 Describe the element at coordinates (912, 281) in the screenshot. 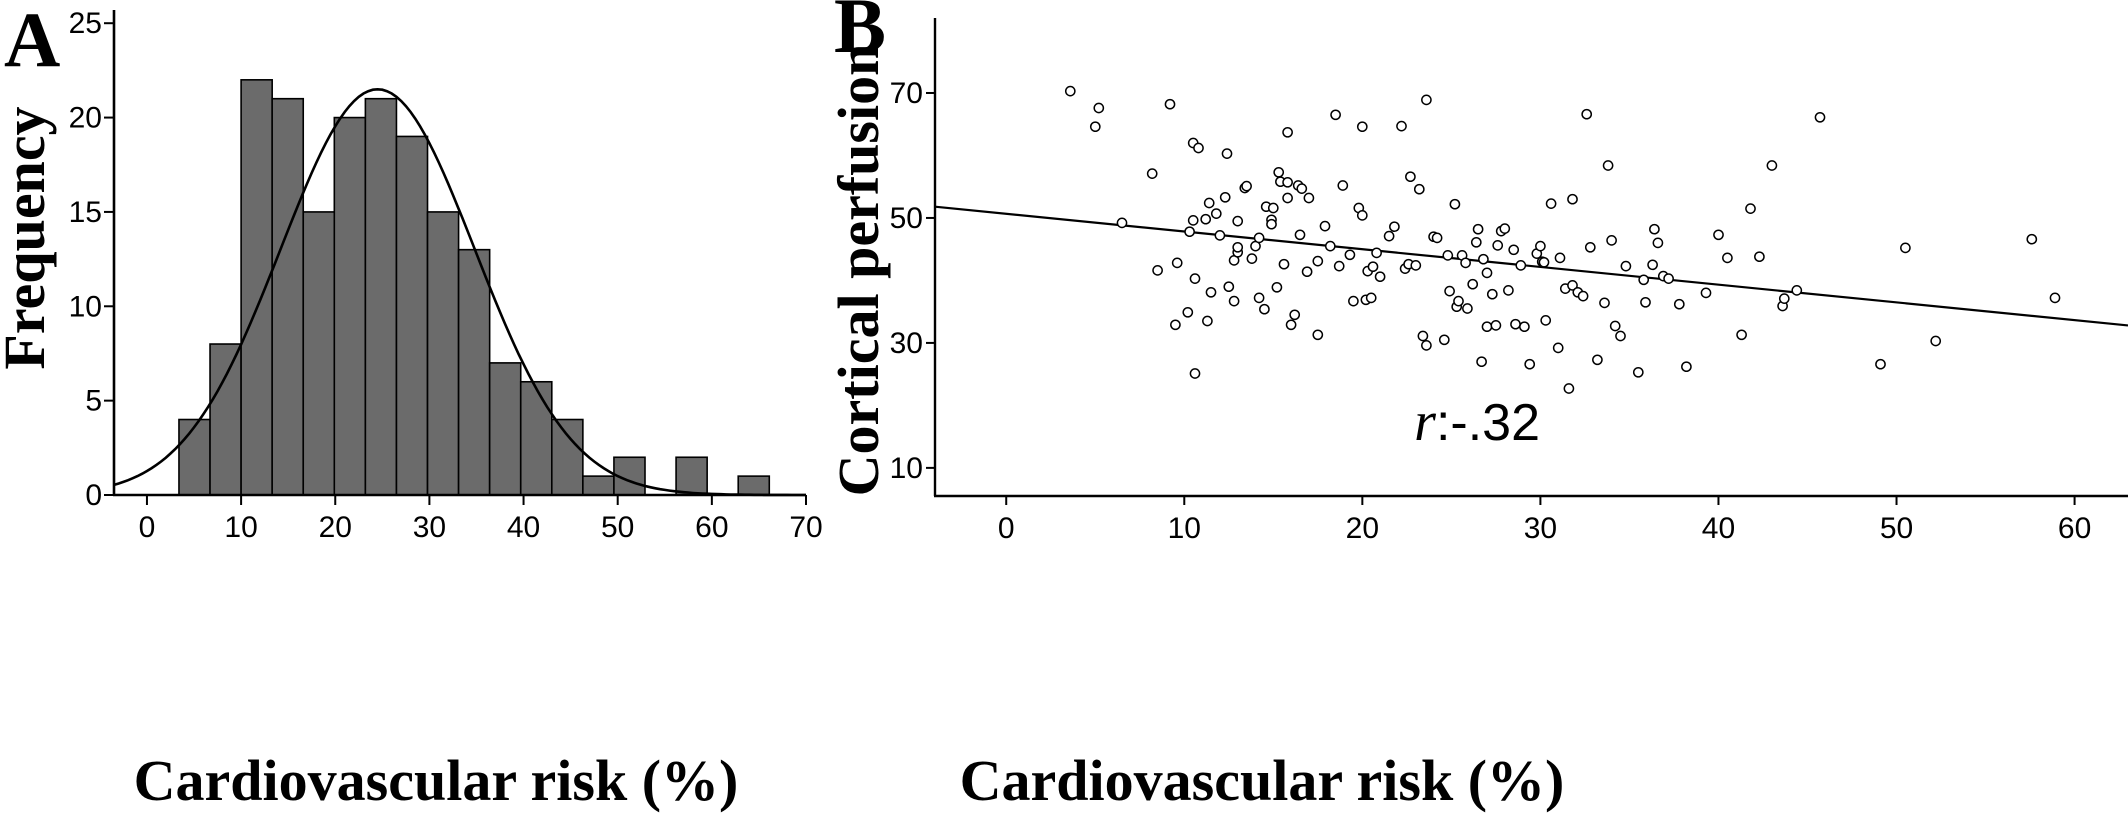

I see `y-ticks-b: 10 30 50 70` at that location.